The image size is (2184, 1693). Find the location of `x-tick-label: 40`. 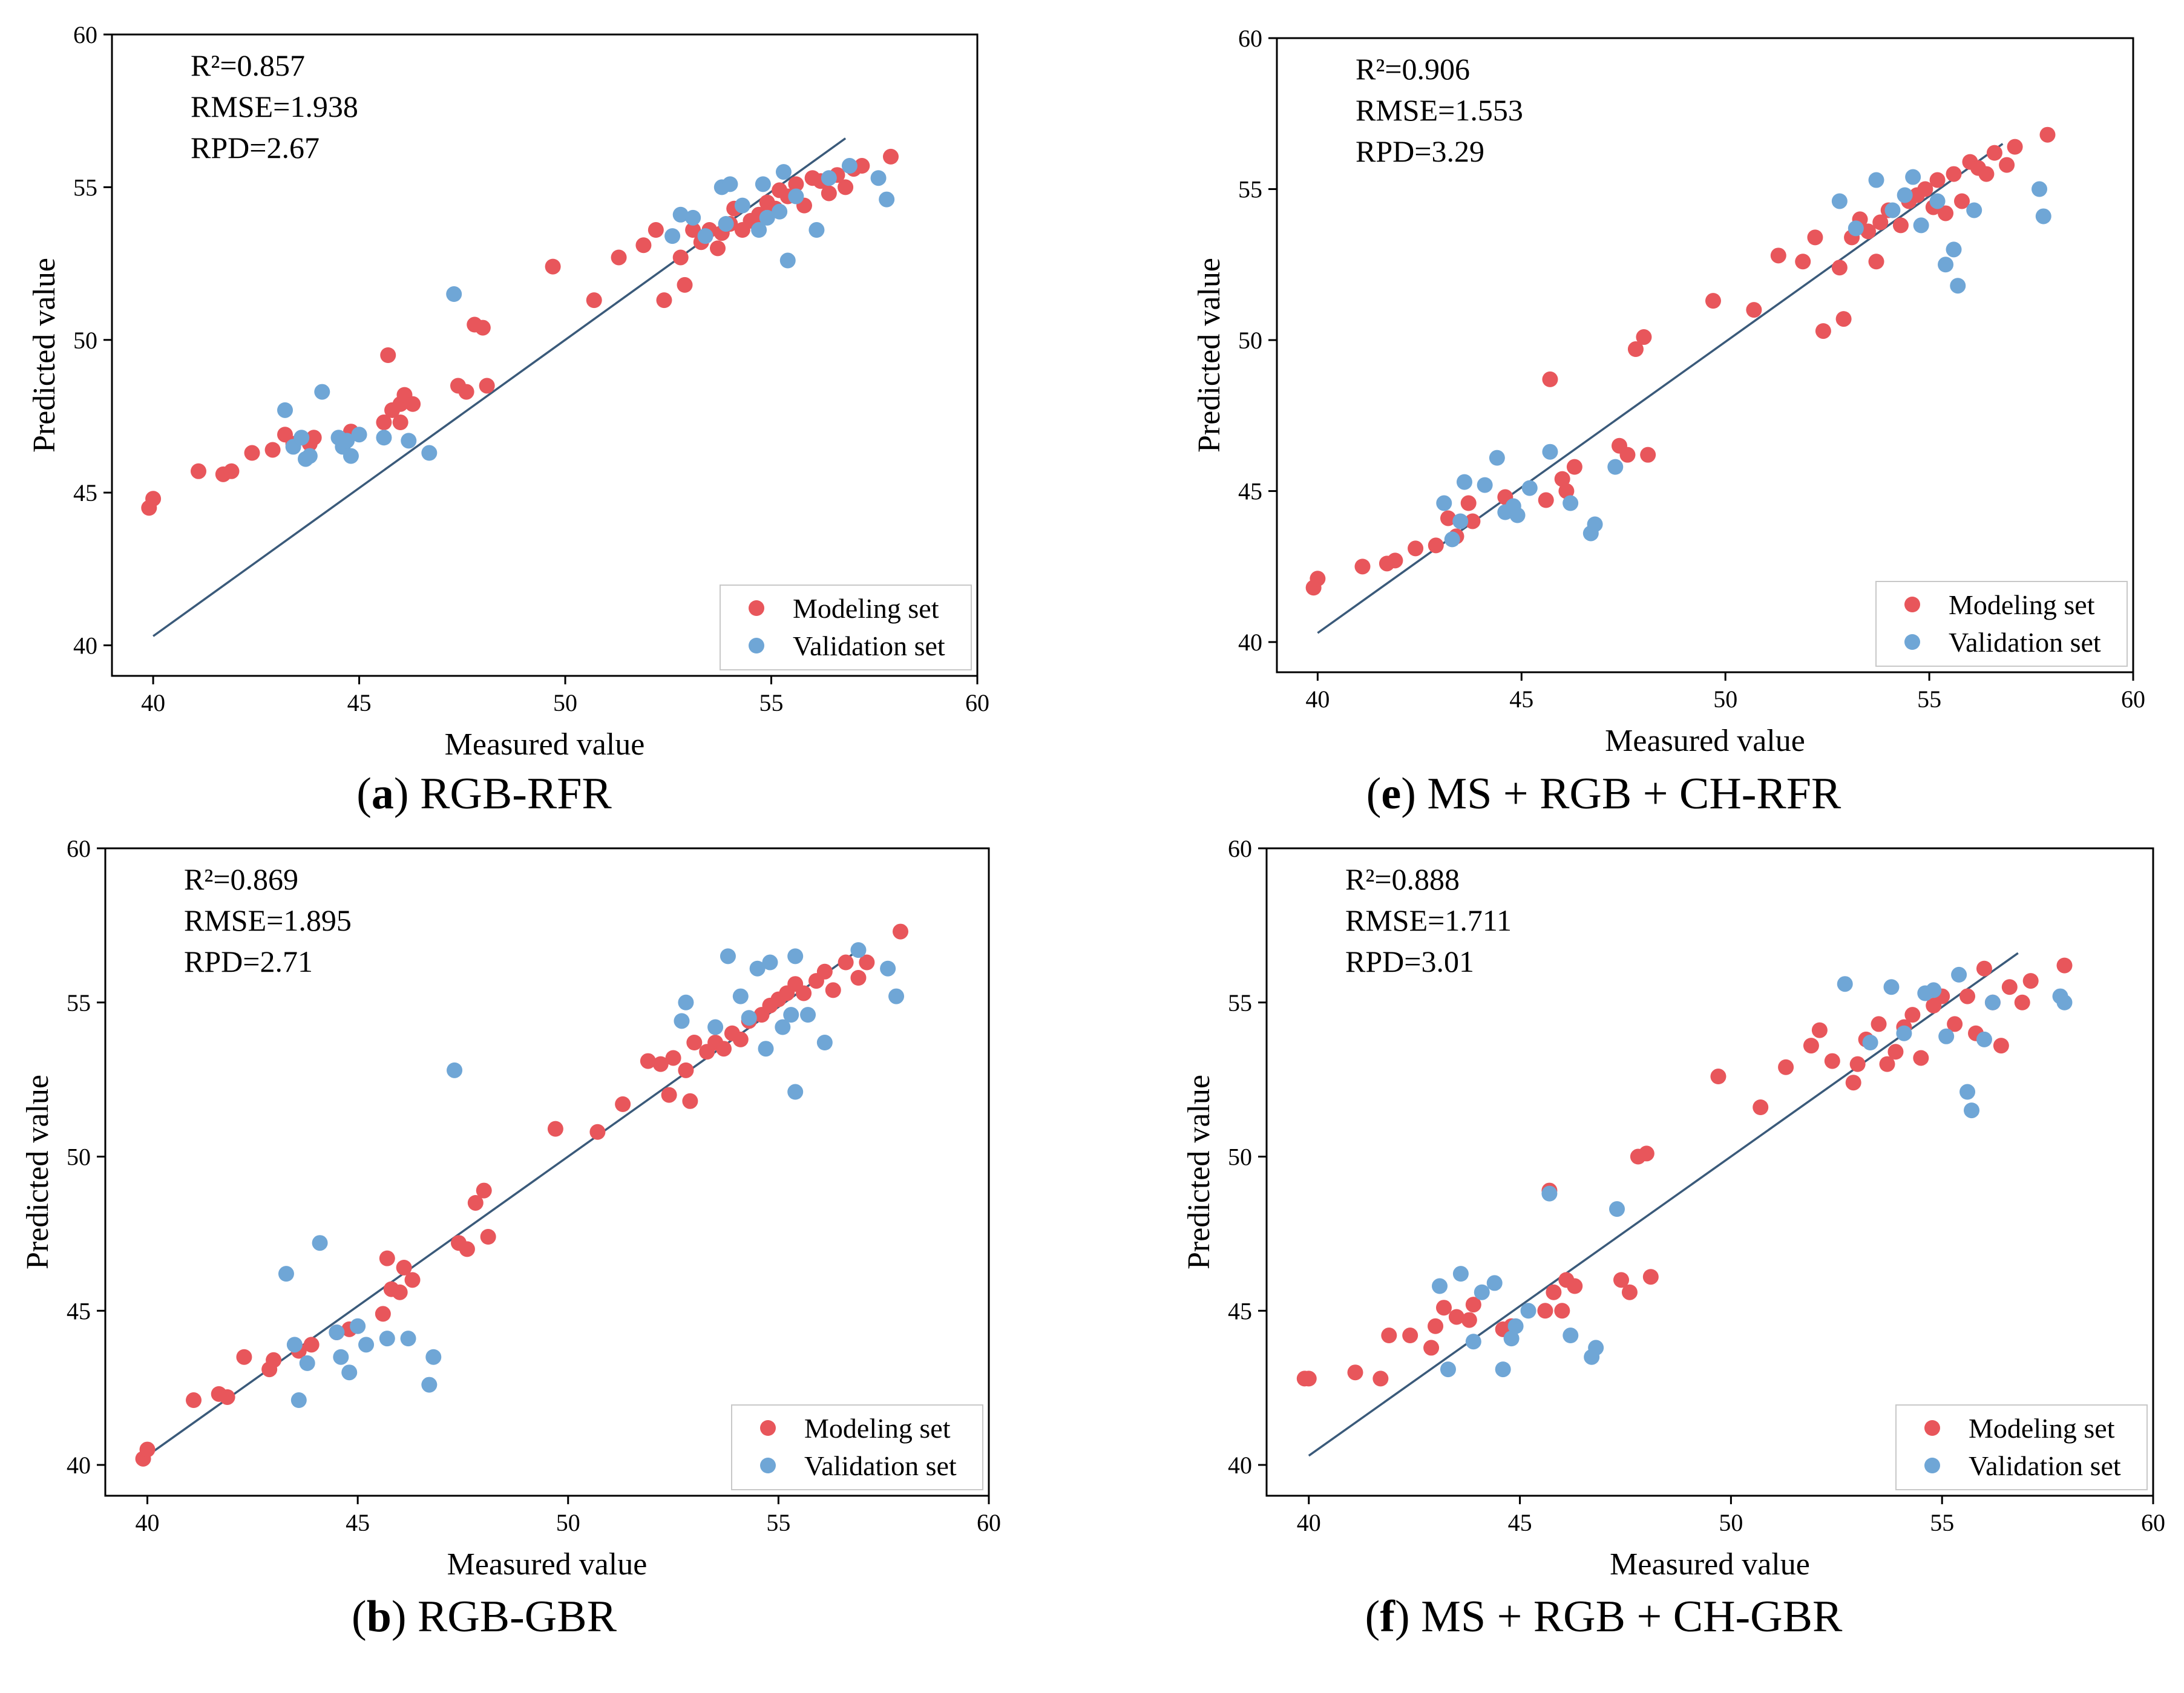

x-tick-label: 40 is located at coordinates (1309, 1523).